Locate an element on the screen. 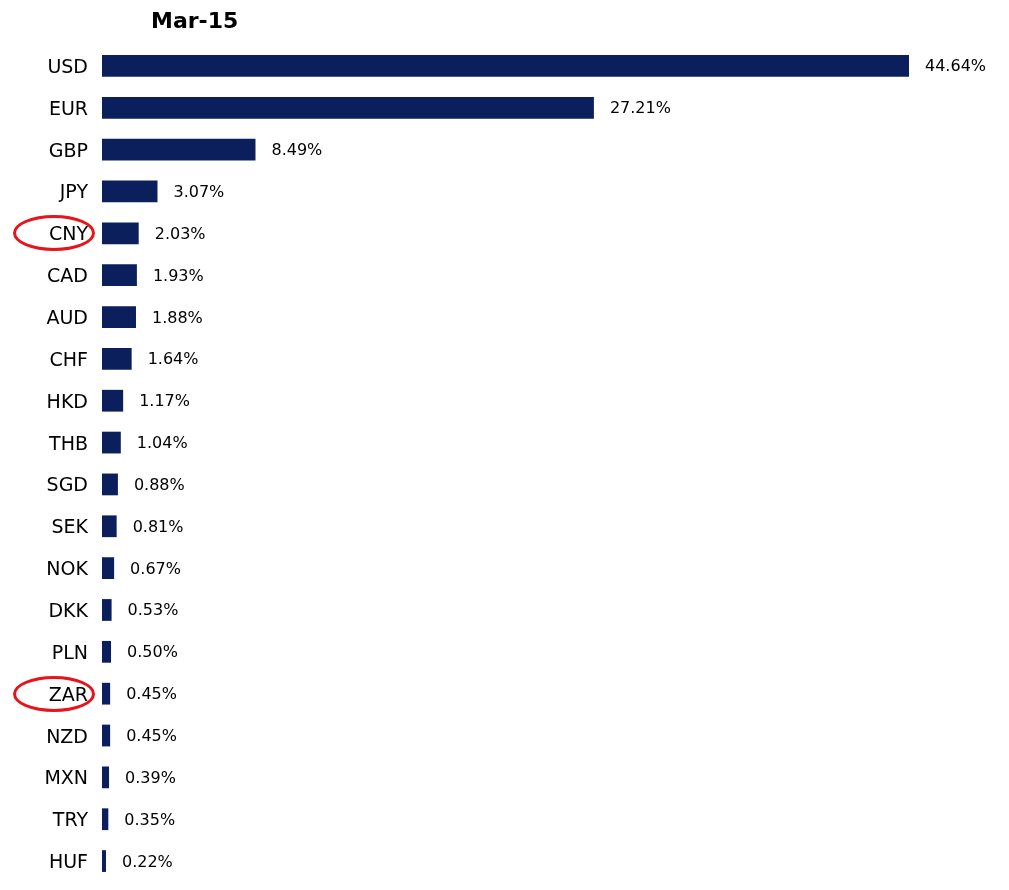 This screenshot has height=890, width=1009. data-label: 44.64% is located at coordinates (956, 66).